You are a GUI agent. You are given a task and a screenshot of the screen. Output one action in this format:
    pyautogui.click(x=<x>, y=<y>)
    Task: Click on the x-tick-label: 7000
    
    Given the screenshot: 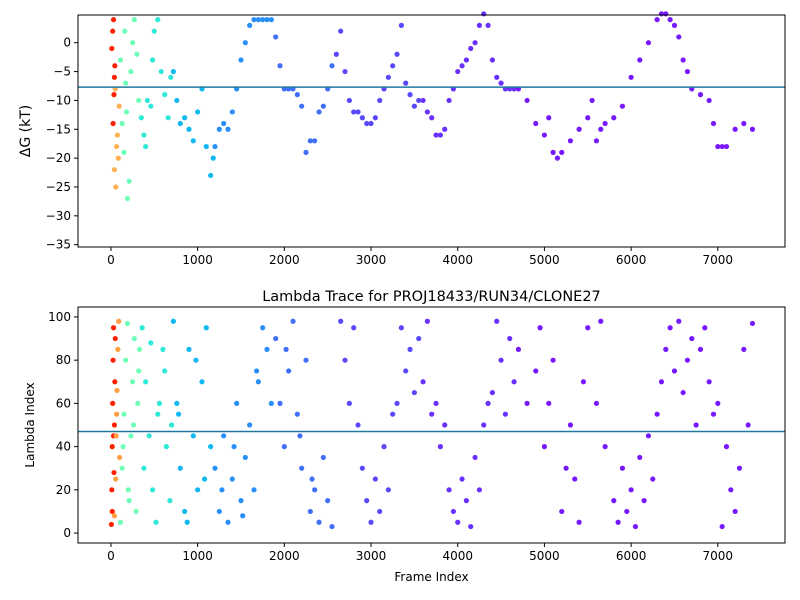 What is the action you would take?
    pyautogui.click(x=718, y=260)
    